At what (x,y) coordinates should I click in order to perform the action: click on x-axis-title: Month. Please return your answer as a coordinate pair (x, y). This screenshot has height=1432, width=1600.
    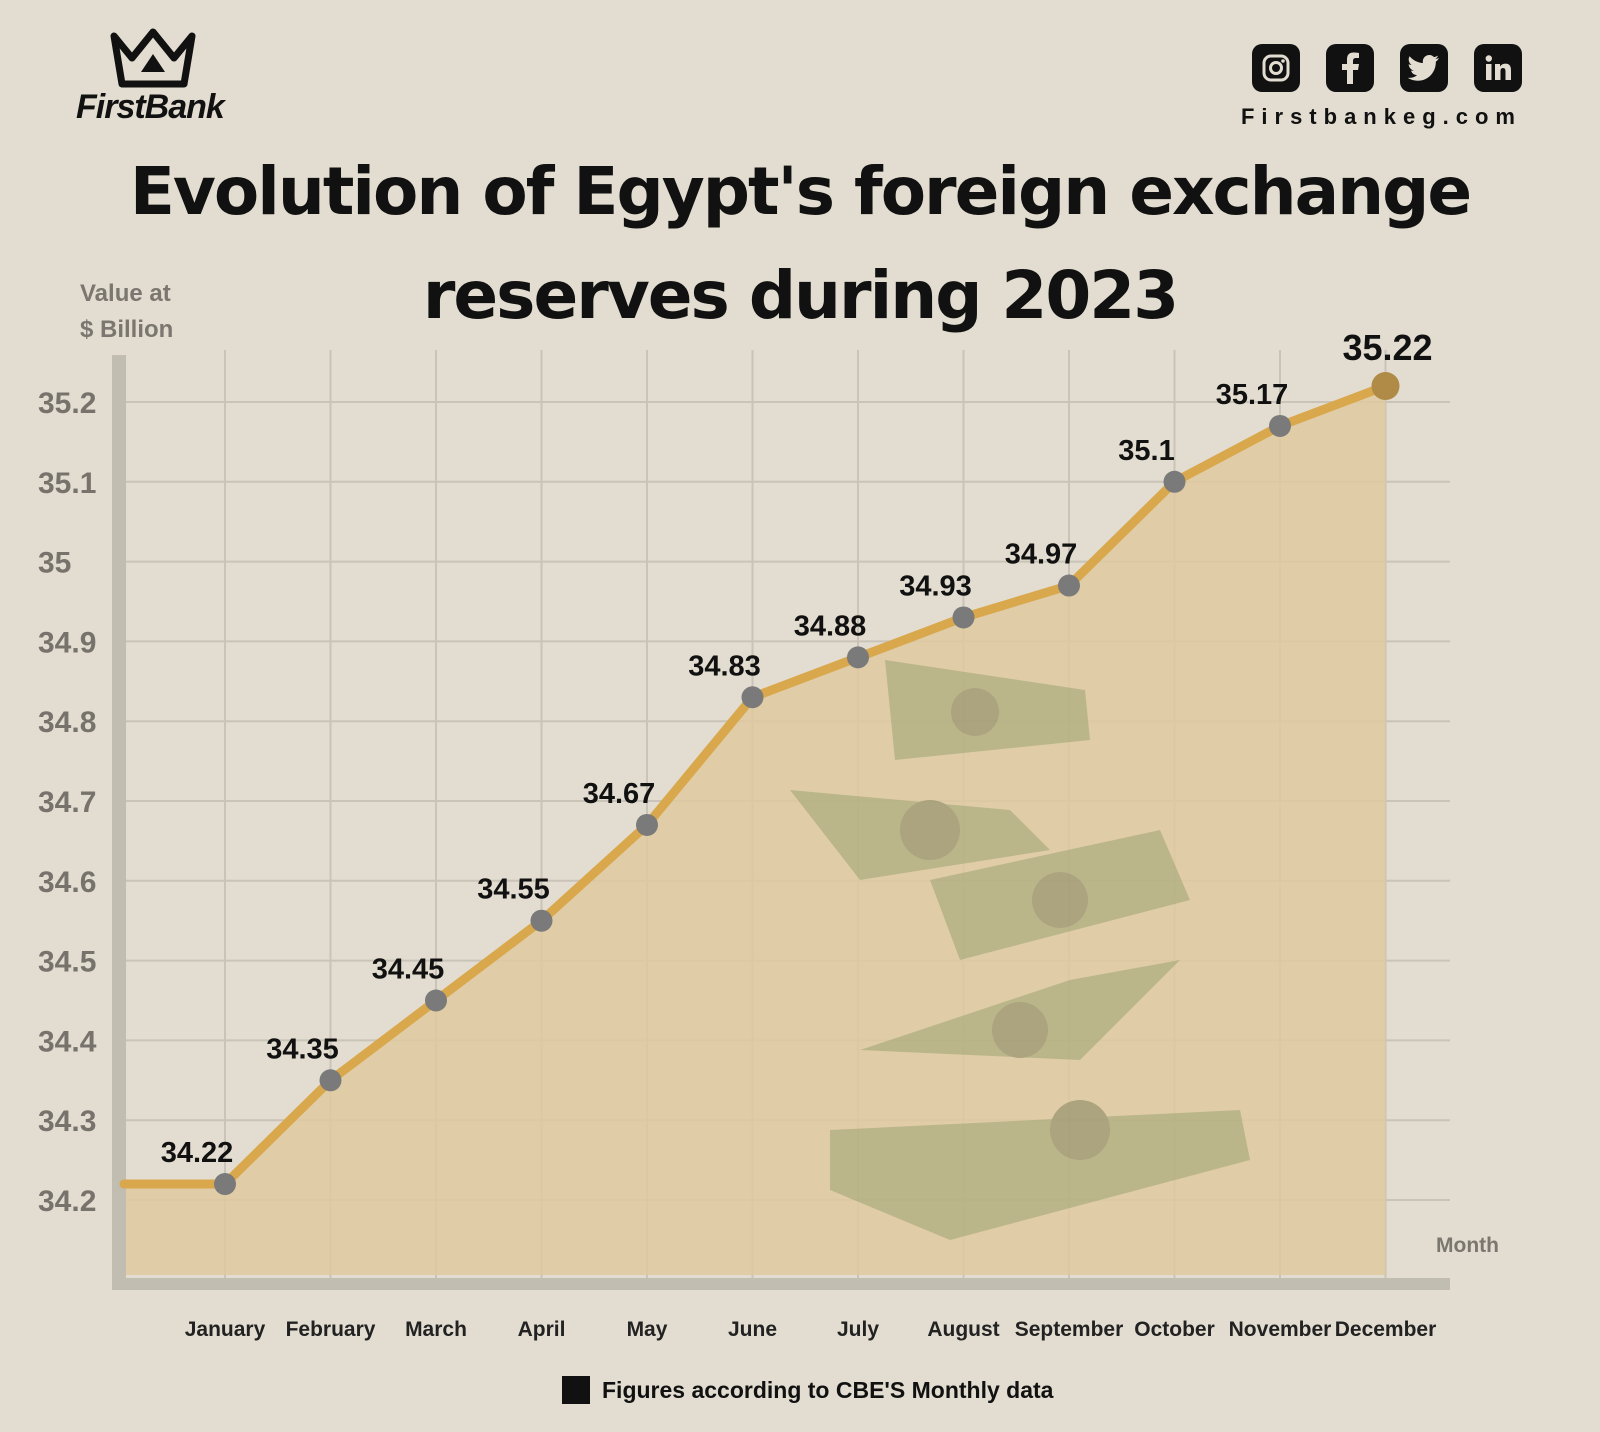
    Looking at the image, I should click on (1467, 1245).